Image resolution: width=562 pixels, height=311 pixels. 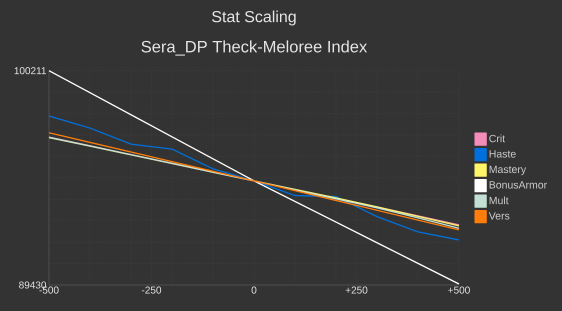 I want to click on y-tick-label: 100211, so click(x=30, y=70).